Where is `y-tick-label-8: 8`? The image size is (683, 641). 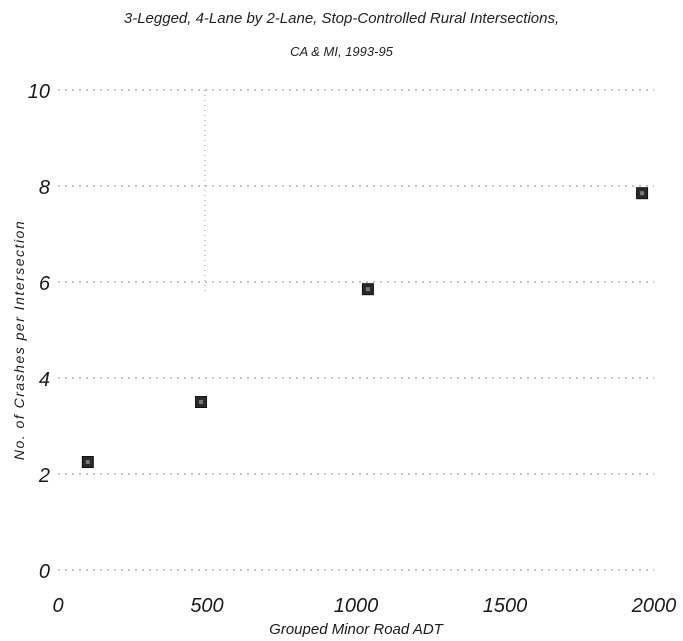 y-tick-label-8: 8 is located at coordinates (44, 188).